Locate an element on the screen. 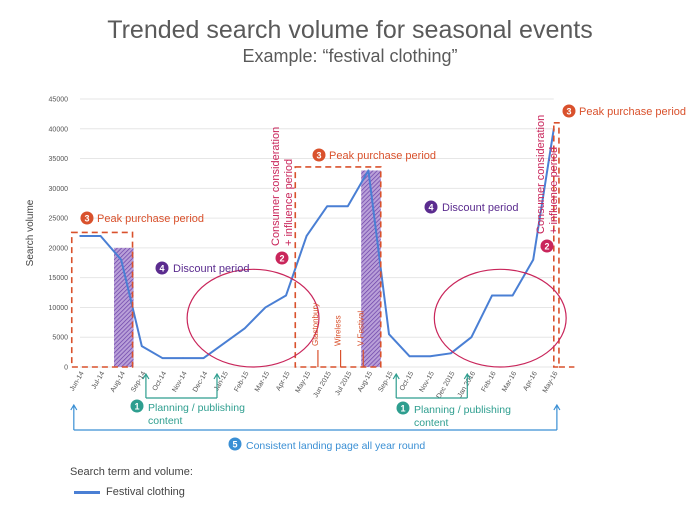 This screenshot has width=700, height=516. x-tick-label: Mar-16 is located at coordinates (509, 381).